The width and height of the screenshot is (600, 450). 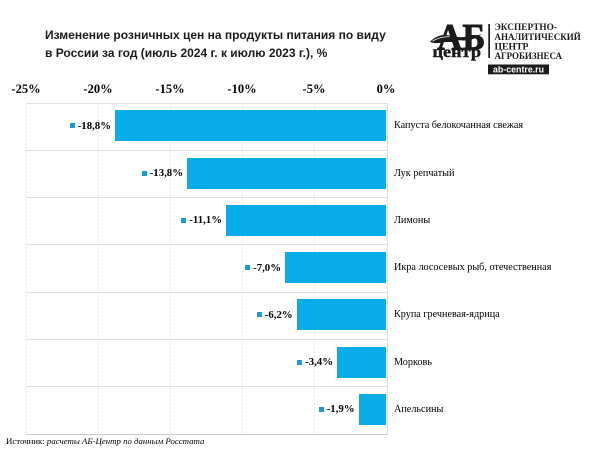 What do you see at coordinates (529, 57) in the screenshot?
I see `svg-text: АГРОБИЗНЕСА` at bounding box center [529, 57].